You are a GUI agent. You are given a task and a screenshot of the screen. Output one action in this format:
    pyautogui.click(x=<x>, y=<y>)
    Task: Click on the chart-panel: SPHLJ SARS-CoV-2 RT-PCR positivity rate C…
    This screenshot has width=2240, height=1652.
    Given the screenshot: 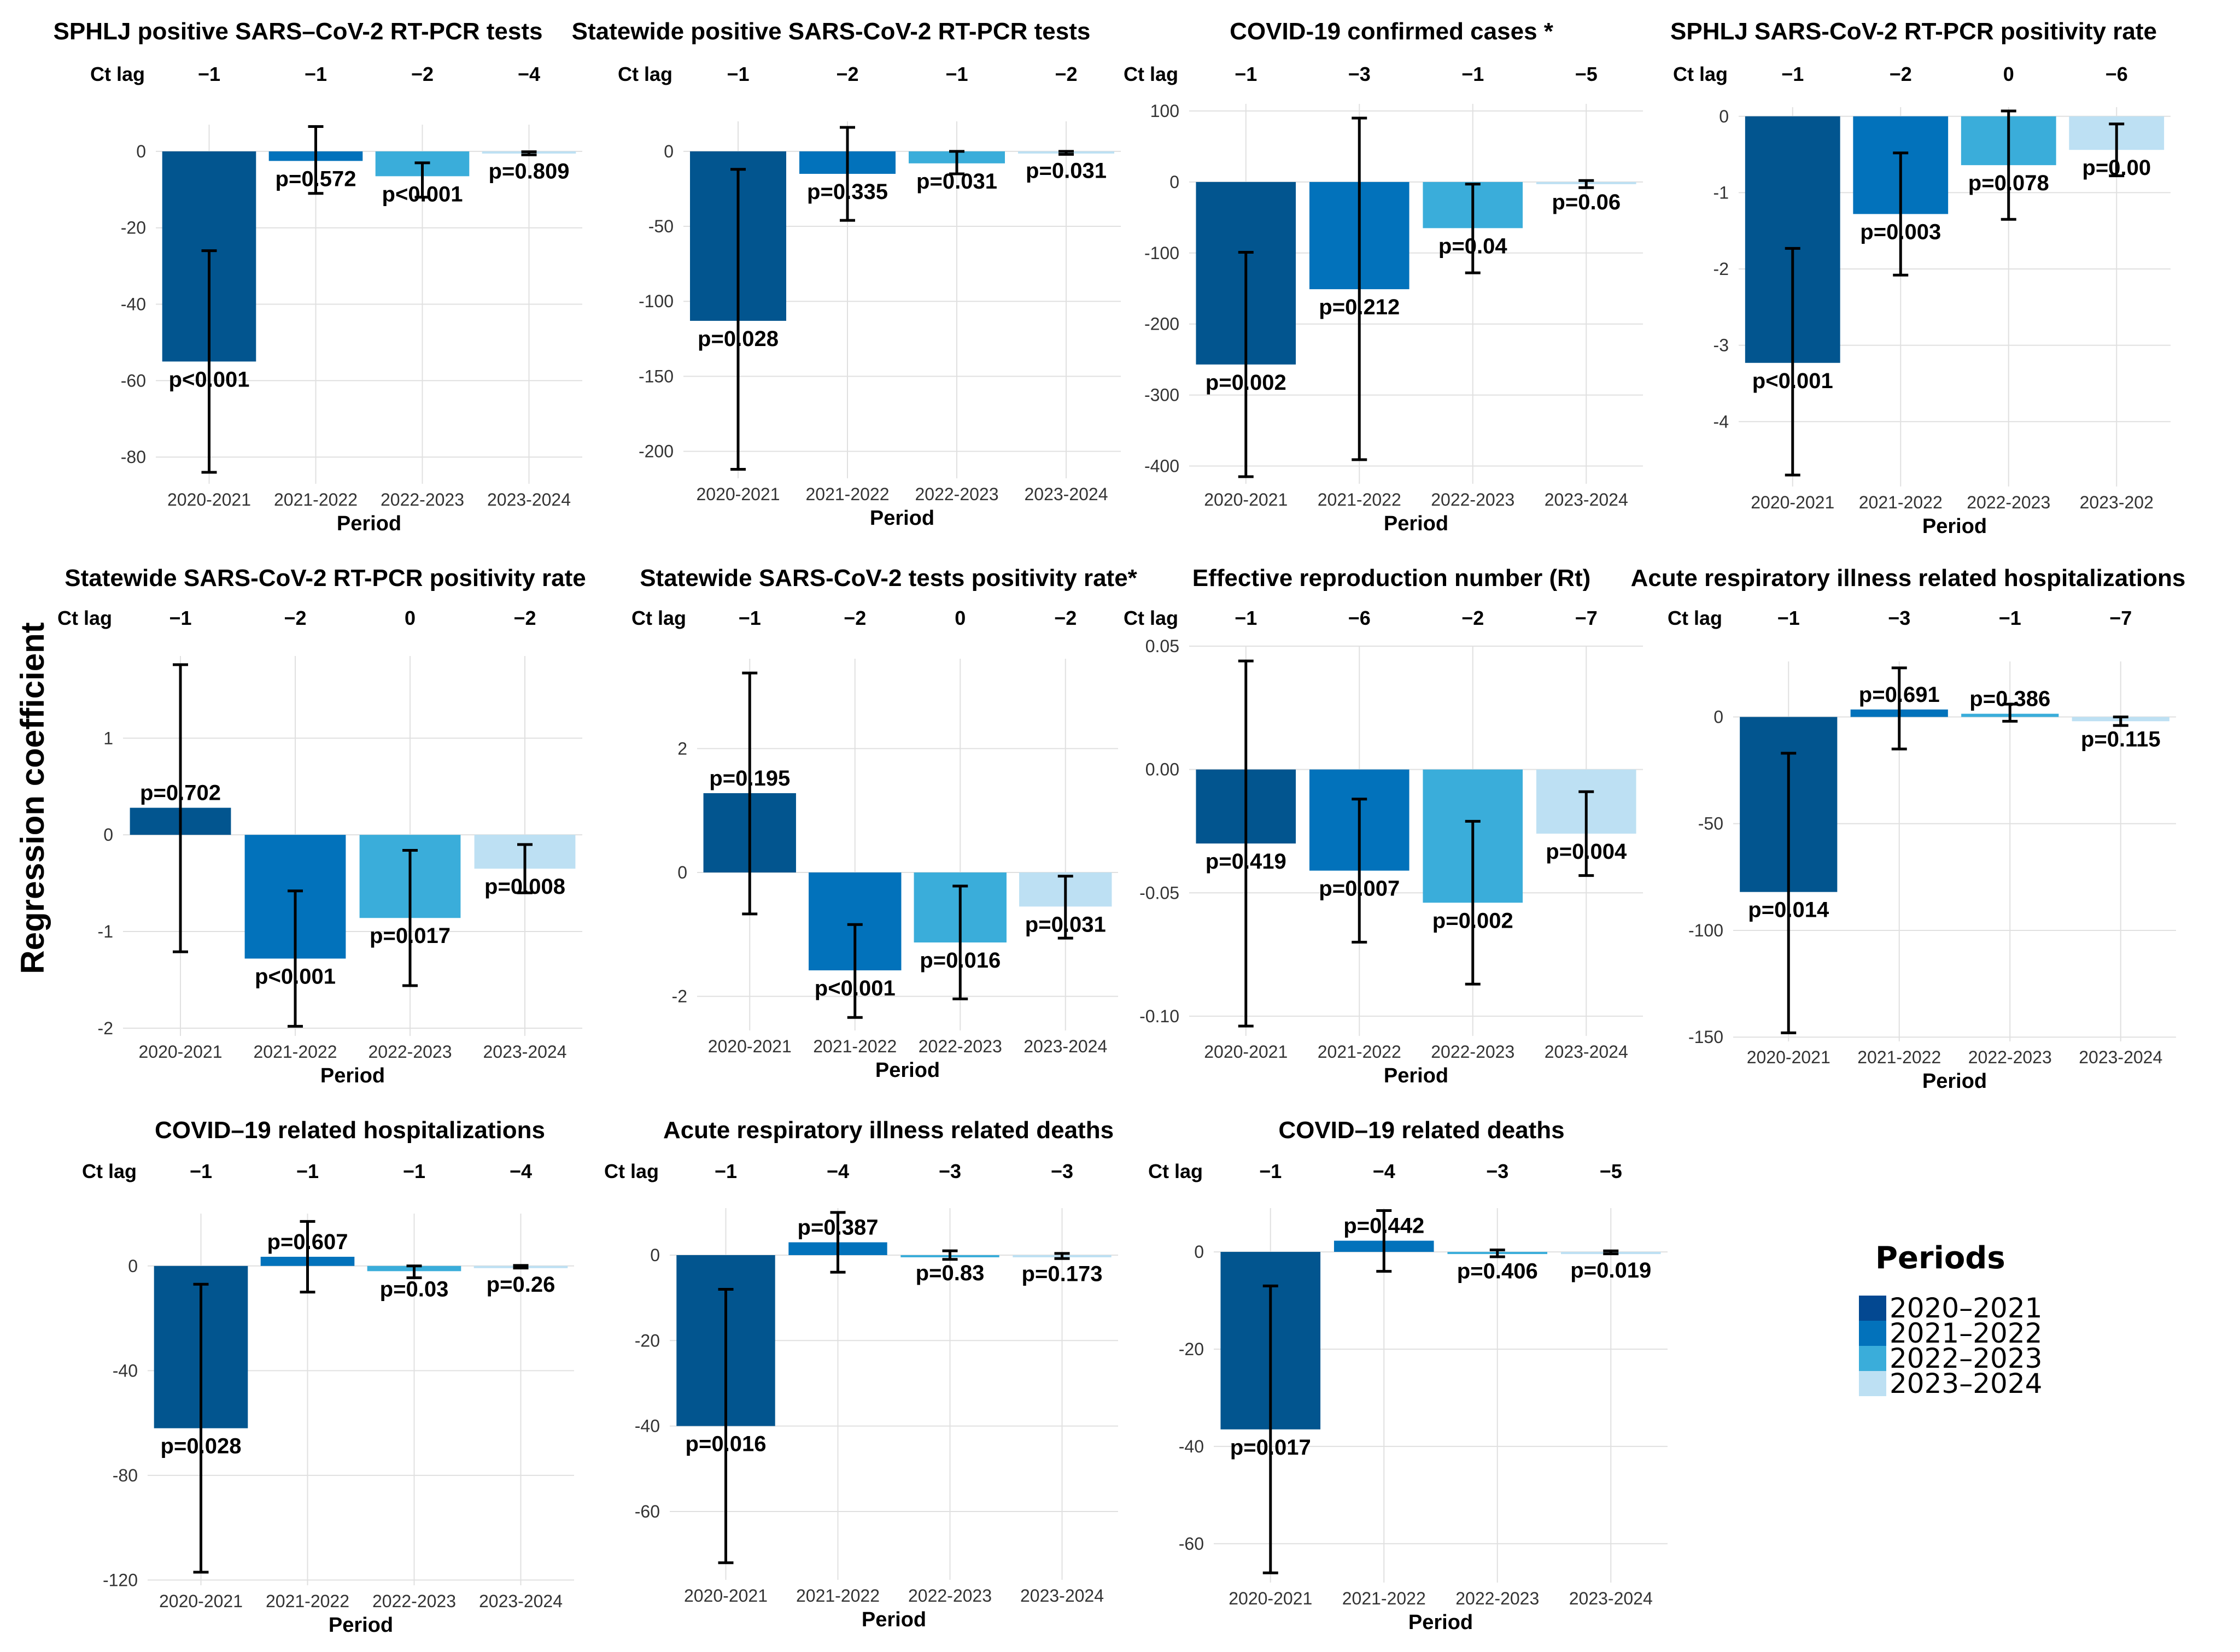 What is the action you would take?
    pyautogui.click(x=1920, y=278)
    